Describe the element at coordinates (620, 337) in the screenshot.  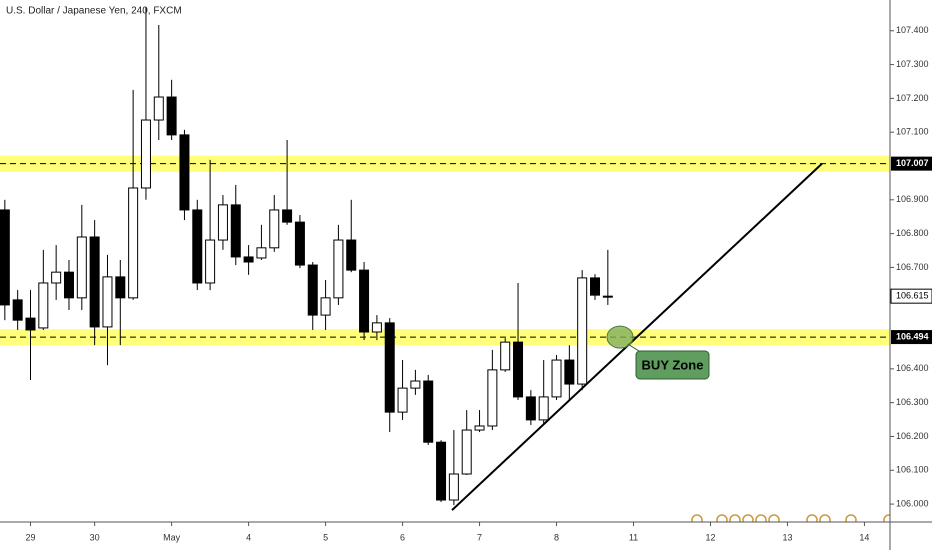
I see `buy-zone-marker` at that location.